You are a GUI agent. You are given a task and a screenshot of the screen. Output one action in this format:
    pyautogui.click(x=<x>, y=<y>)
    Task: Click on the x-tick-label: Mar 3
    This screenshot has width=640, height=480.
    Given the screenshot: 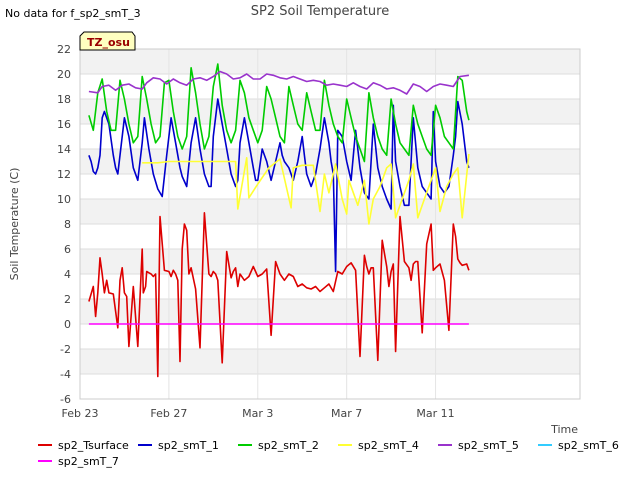 What is the action you would take?
    pyautogui.click(x=257, y=413)
    